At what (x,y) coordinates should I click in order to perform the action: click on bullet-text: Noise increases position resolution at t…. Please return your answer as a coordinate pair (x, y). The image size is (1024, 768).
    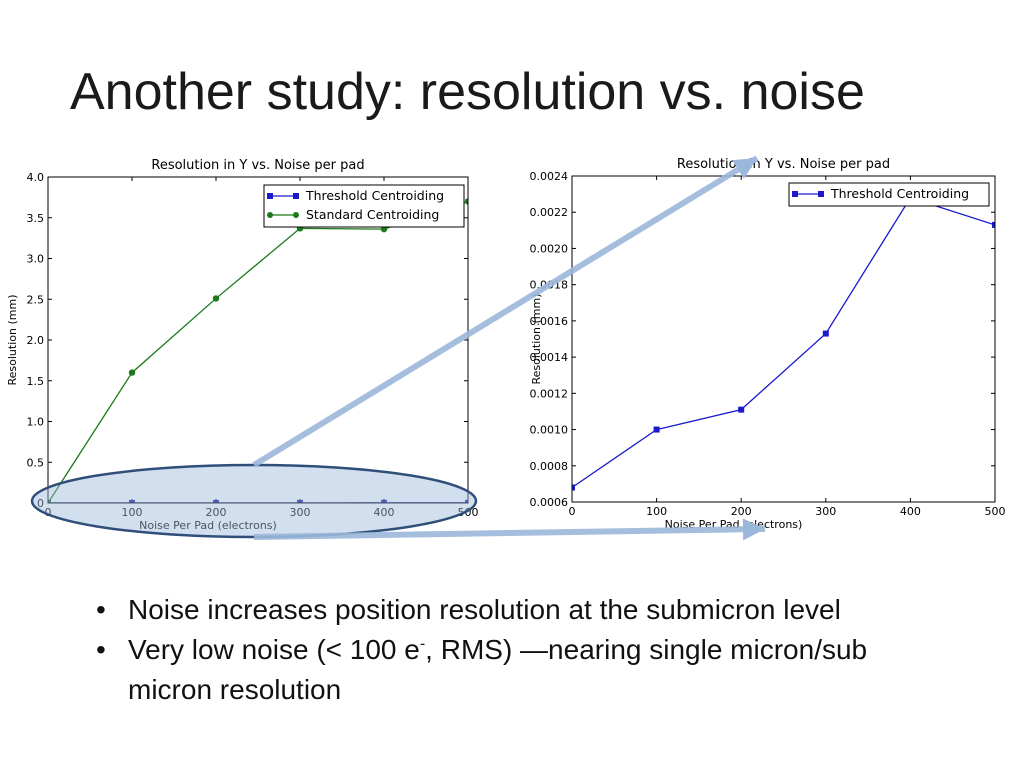
    Looking at the image, I should click on (484, 609).